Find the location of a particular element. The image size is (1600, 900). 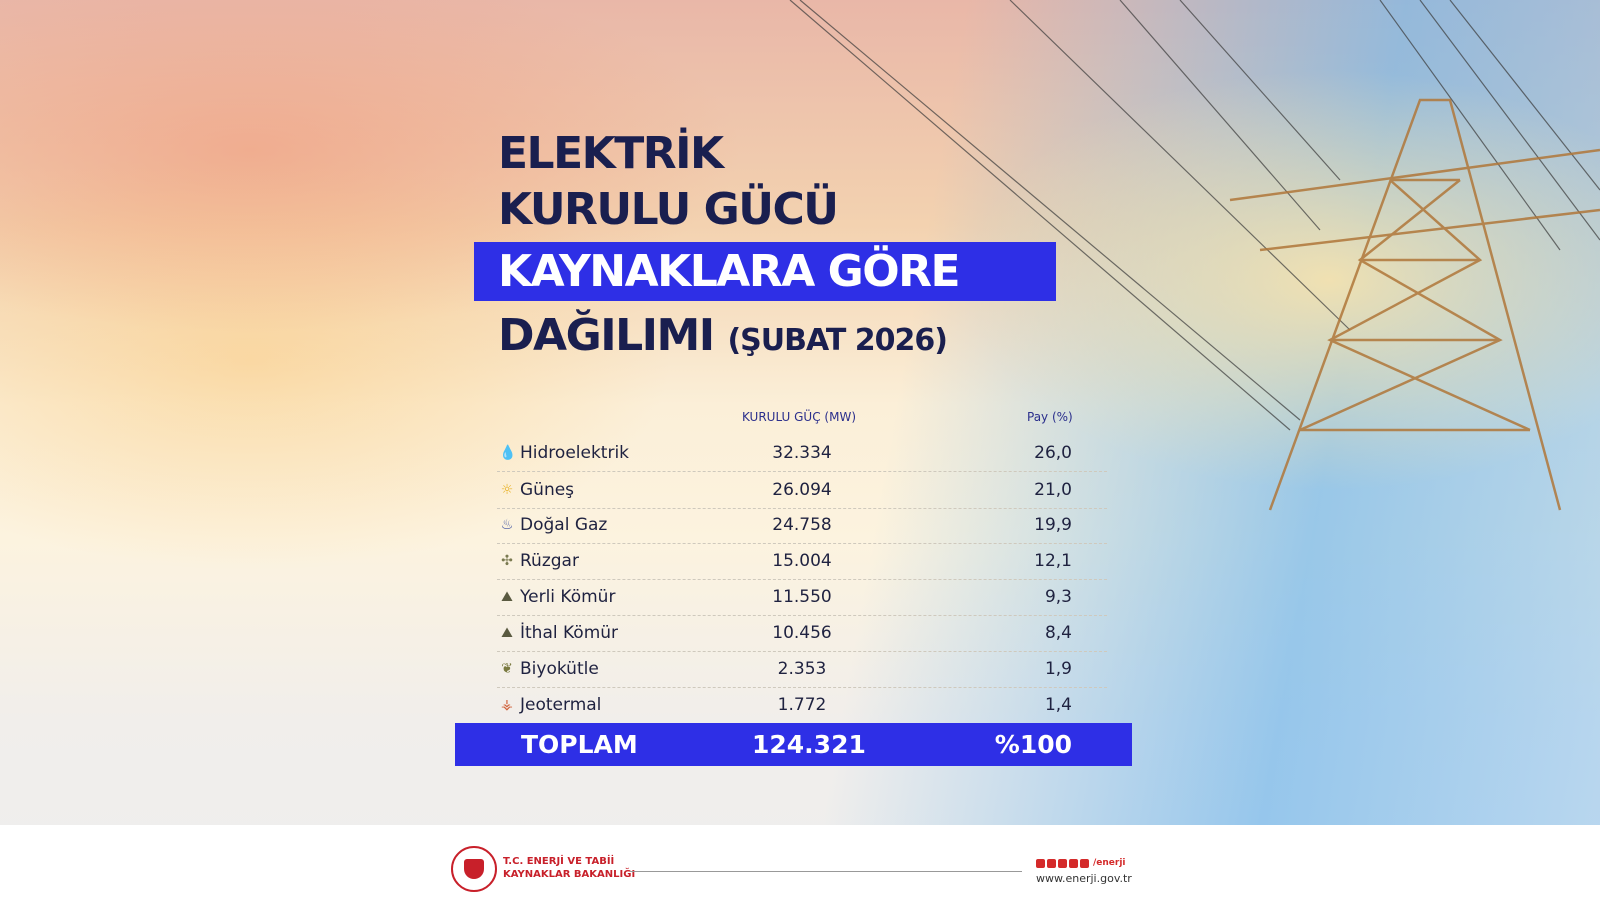

capacity-value: 10.456 is located at coordinates (802, 633).